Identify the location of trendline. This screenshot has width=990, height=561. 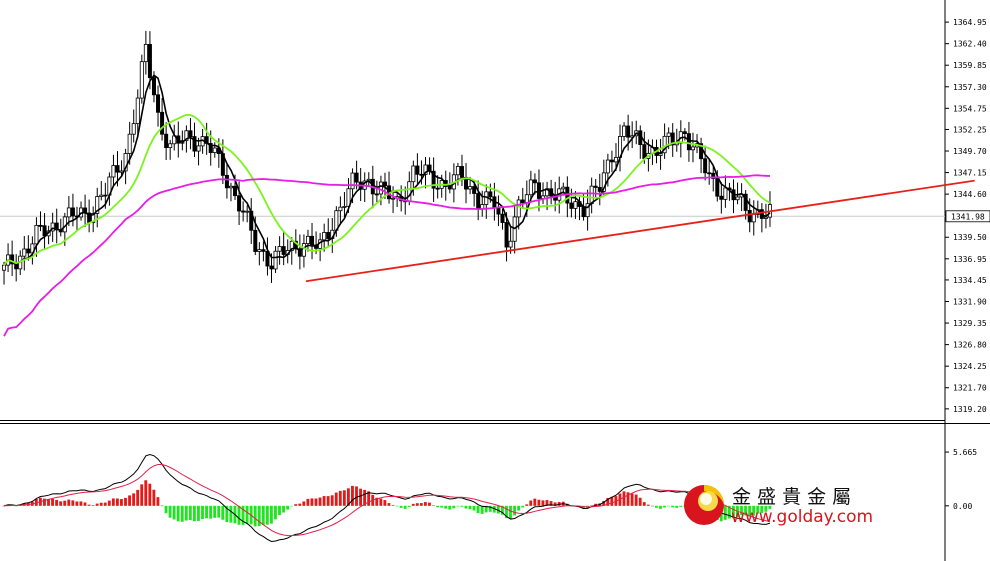
(640, 231).